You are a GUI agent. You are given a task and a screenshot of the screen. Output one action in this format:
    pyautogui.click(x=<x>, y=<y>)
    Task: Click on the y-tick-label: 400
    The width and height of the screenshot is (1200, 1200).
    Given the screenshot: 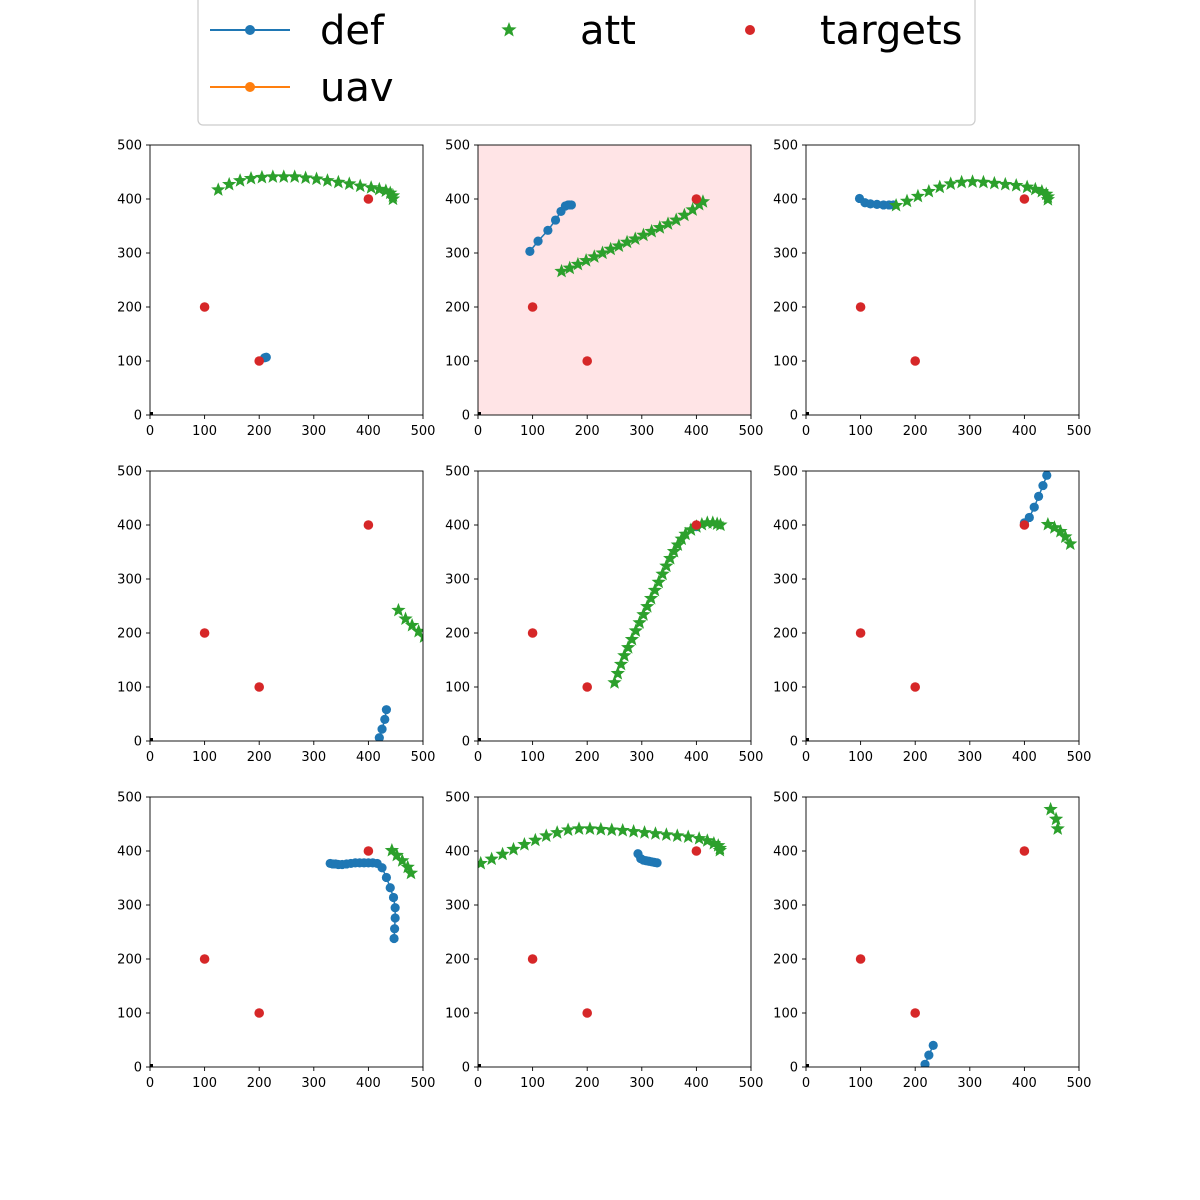 What is the action you would take?
    pyautogui.click(x=129, y=526)
    